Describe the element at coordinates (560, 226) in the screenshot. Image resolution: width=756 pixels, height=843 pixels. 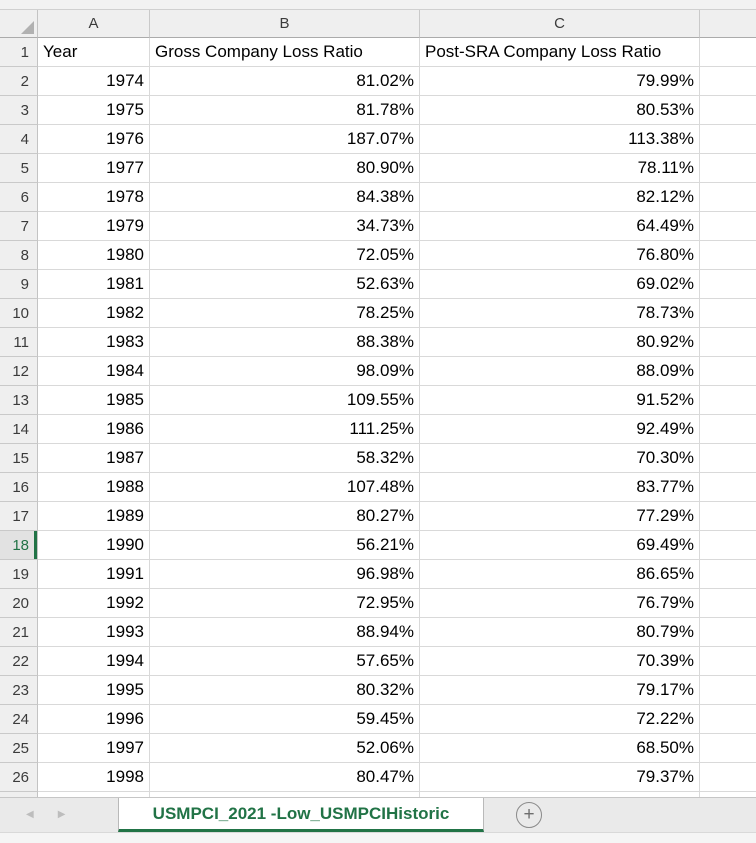
I see `cell-C7: 64.49%` at that location.